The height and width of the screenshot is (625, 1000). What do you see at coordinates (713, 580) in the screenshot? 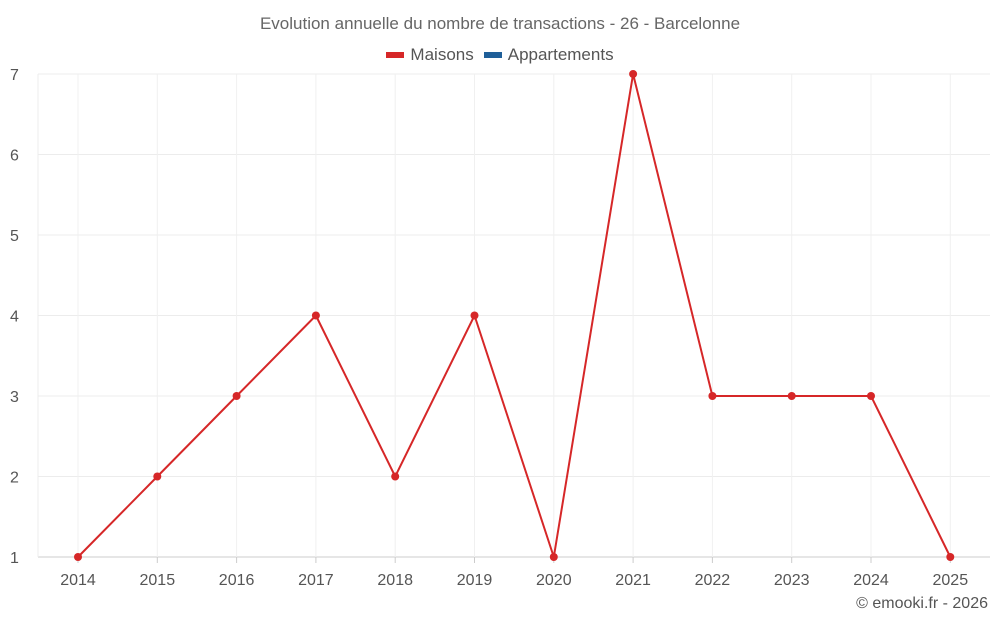
I see `x-tick-label: 2022` at bounding box center [713, 580].